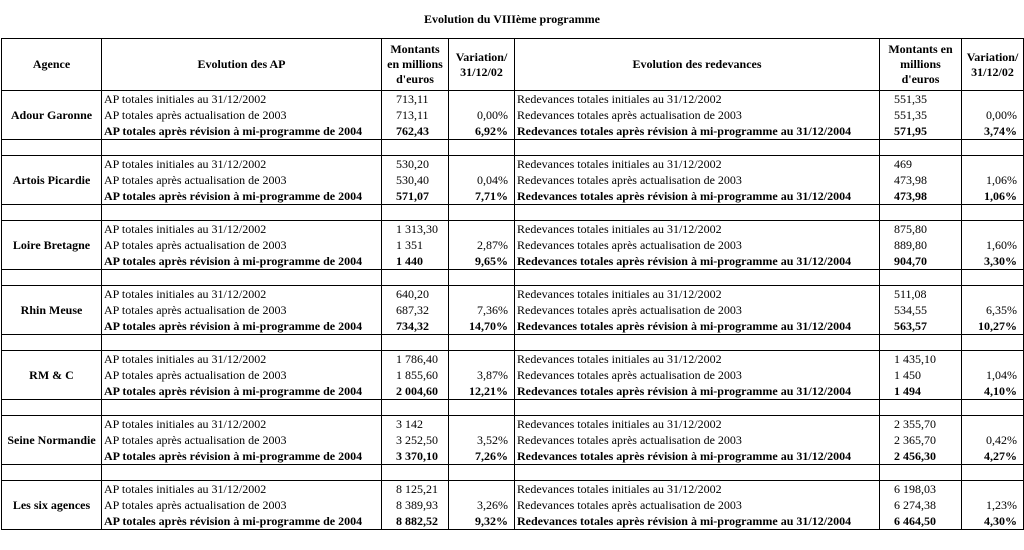 Image resolution: width=1024 pixels, height=550 pixels. What do you see at coordinates (920, 310) in the screenshot?
I see `red-amount-cell: 534,55` at bounding box center [920, 310].